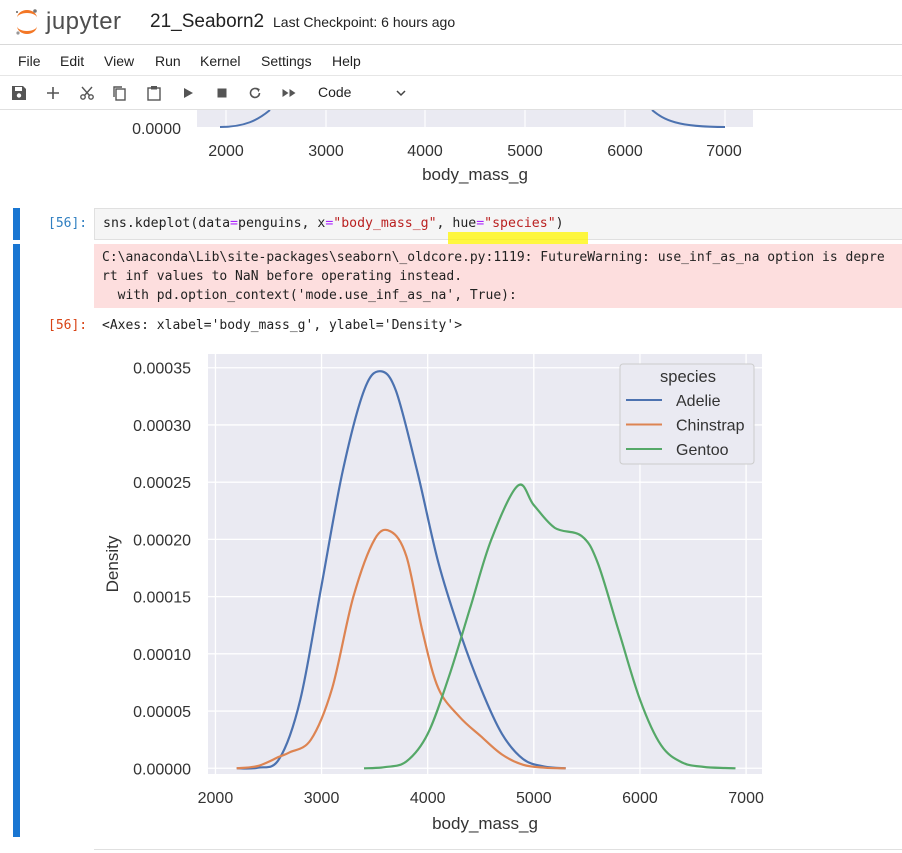  What do you see at coordinates (216, 798) in the screenshot?
I see `x-tick-label: 2000` at bounding box center [216, 798].